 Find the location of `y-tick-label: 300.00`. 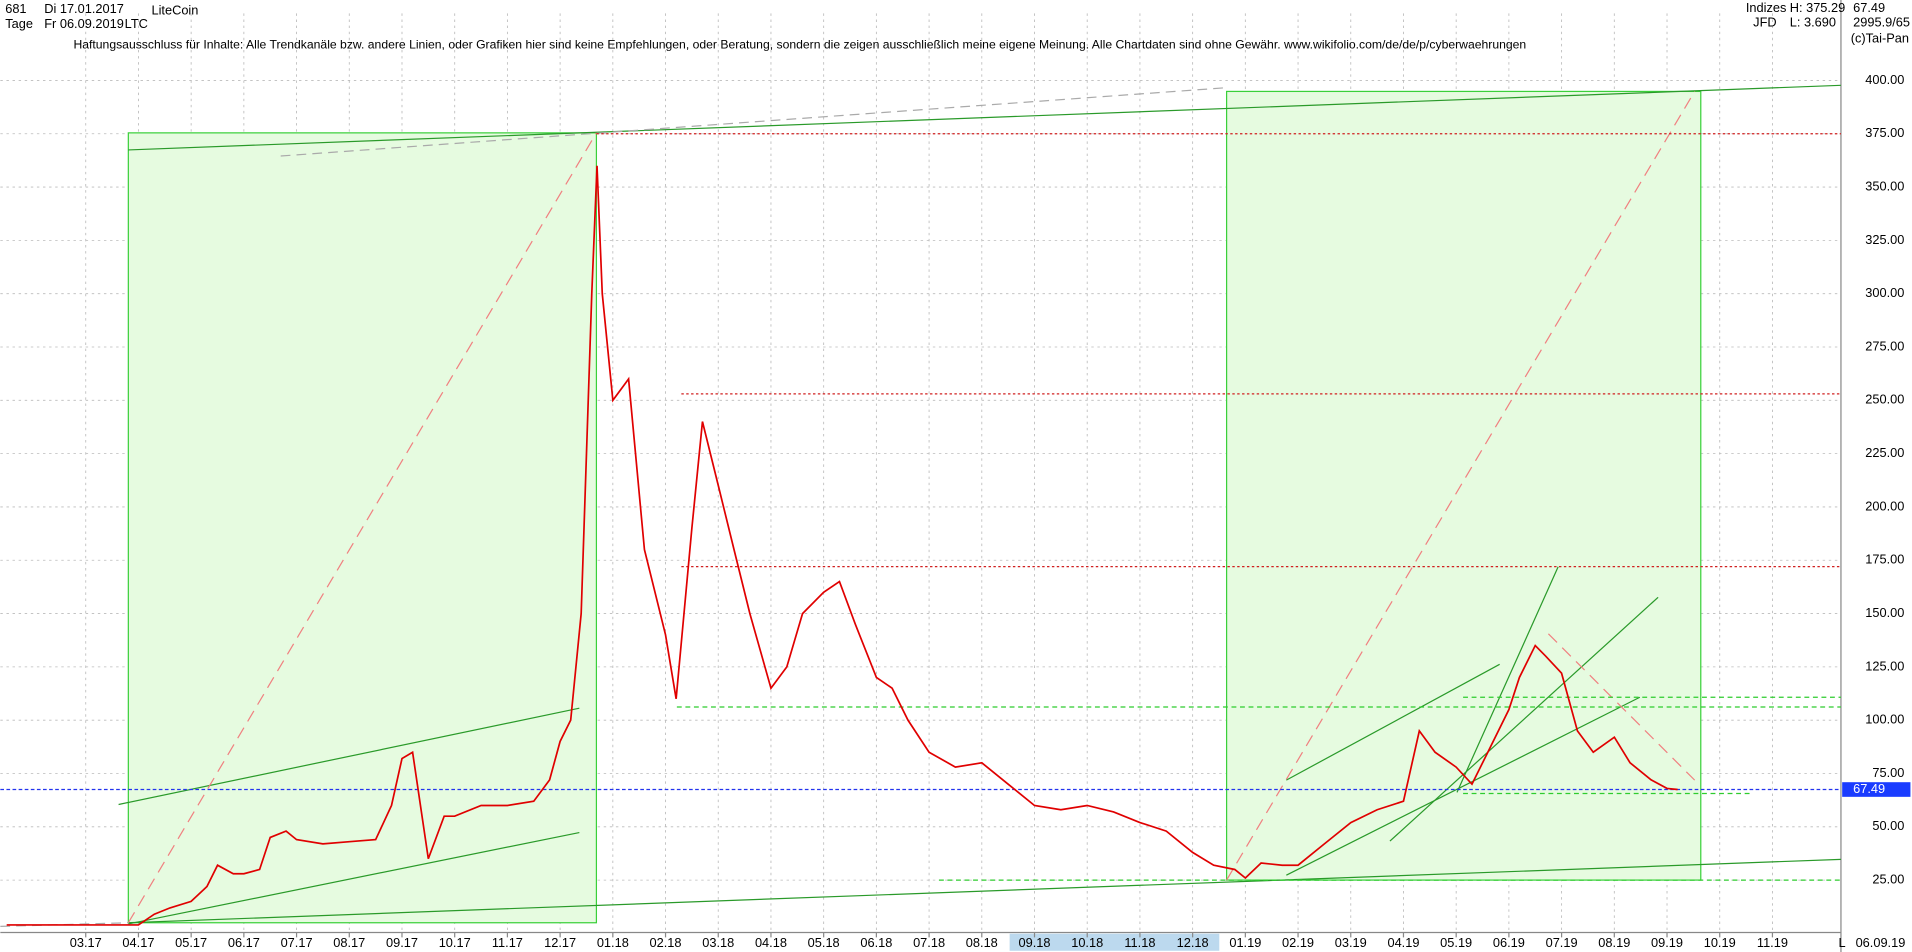

y-tick-label: 300.00 is located at coordinates (1884, 292).